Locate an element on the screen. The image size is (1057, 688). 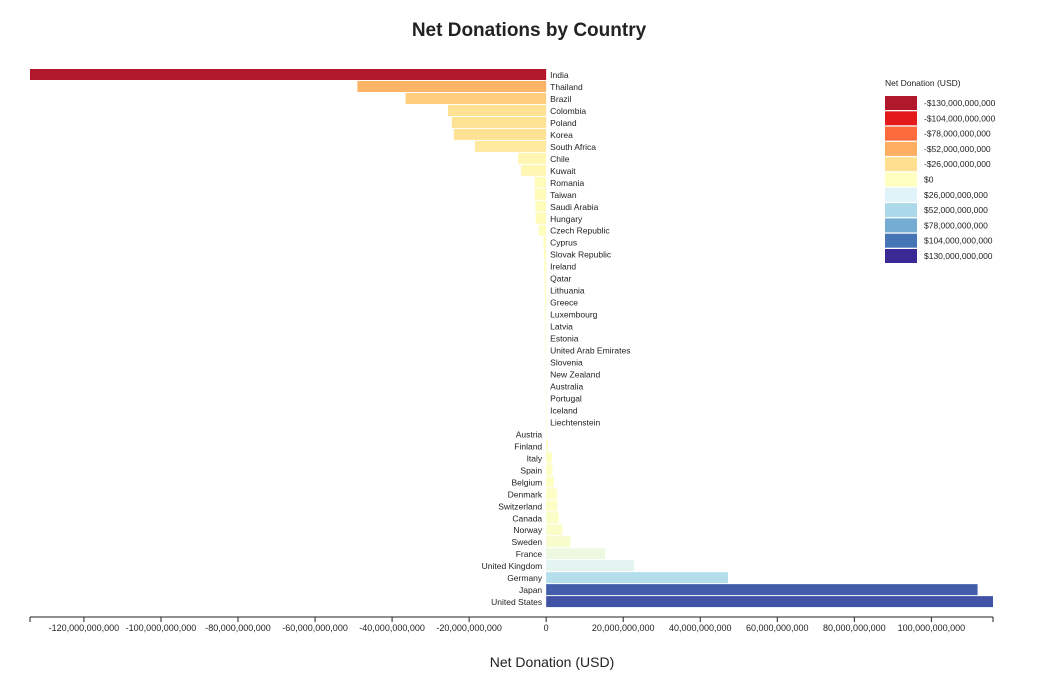
country-label: Brazil is located at coordinates (560, 99).